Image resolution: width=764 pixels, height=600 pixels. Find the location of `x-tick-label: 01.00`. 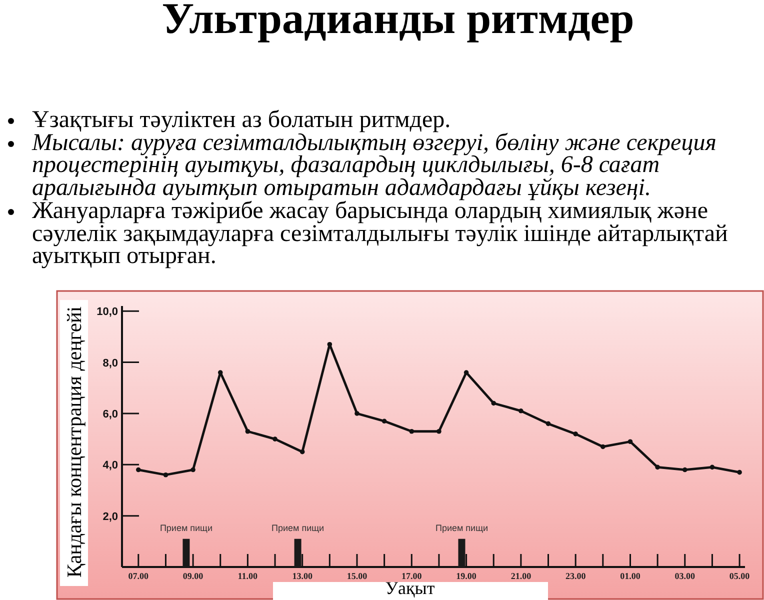

x-tick-label: 01.00 is located at coordinates (630, 576).